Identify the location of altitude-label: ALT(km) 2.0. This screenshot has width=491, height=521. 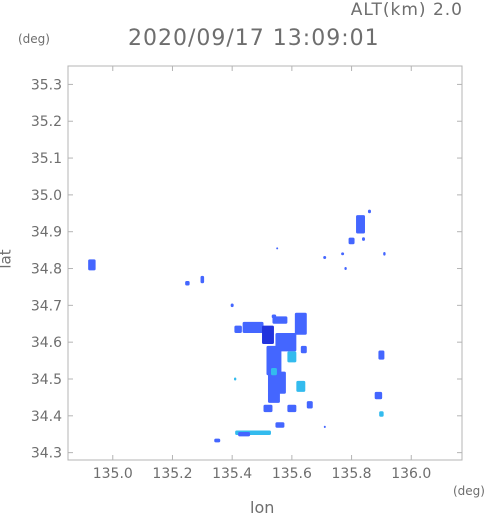
(406, 10).